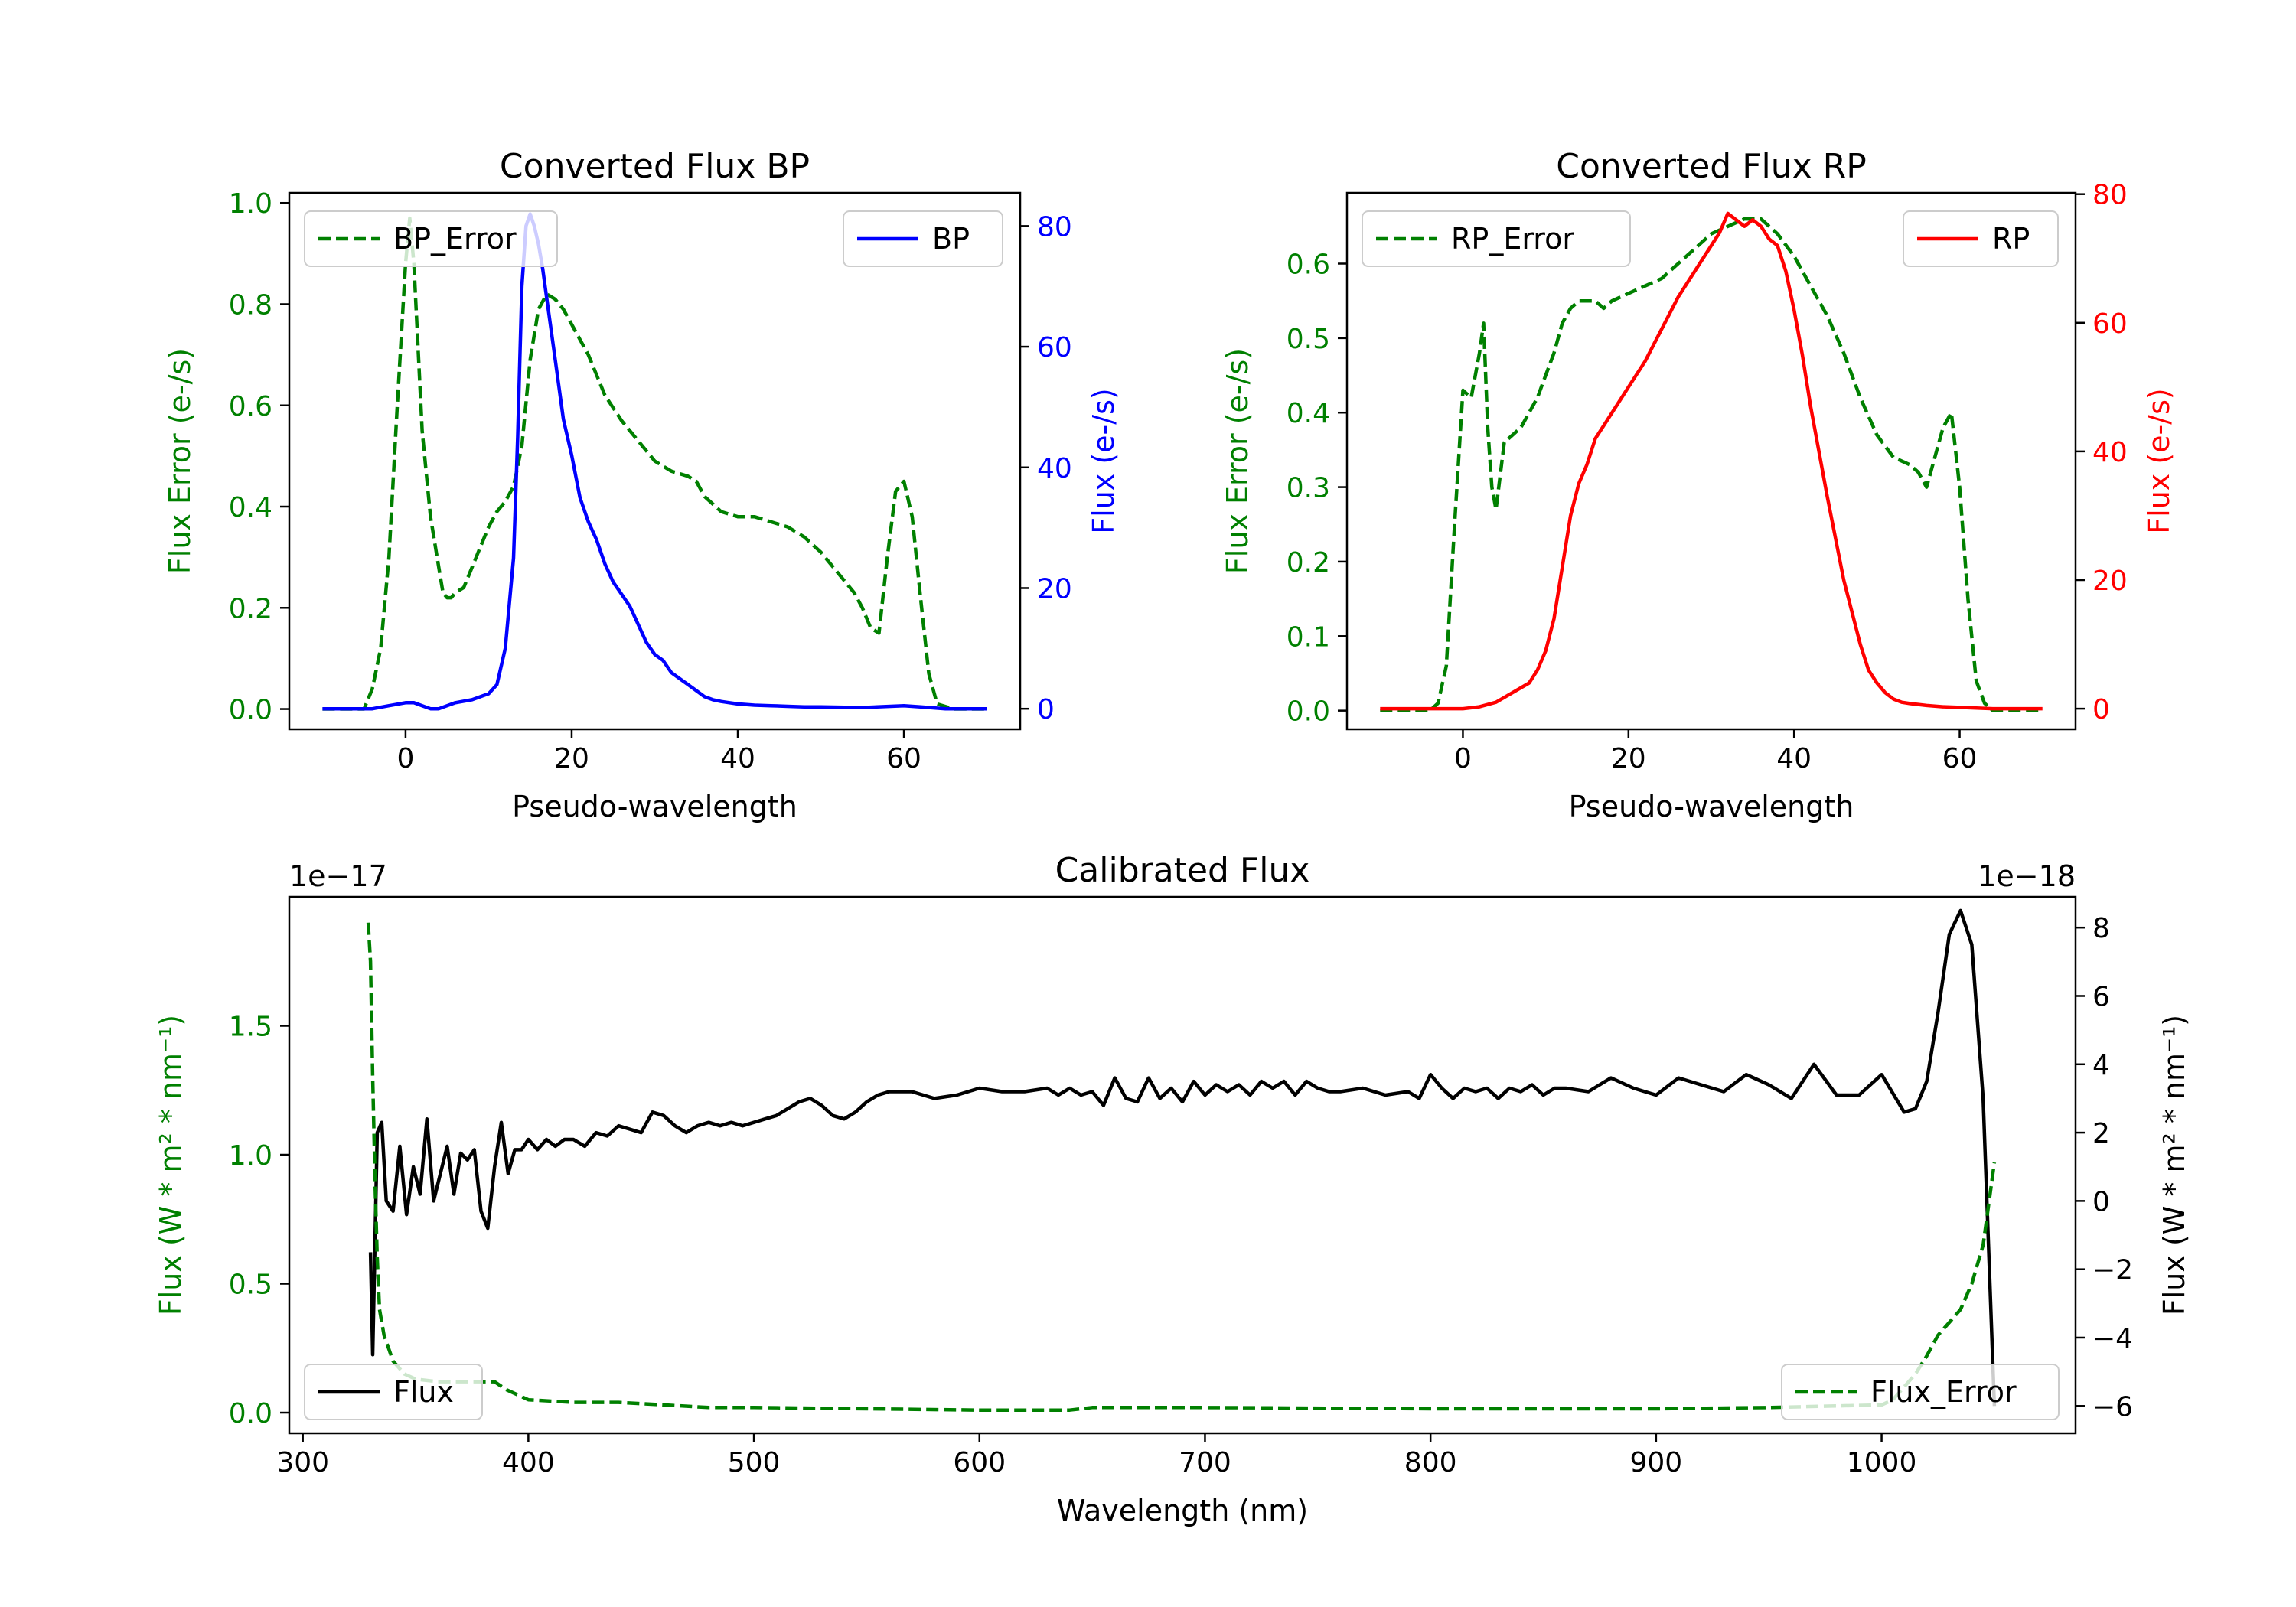 Image resolution: width=2296 pixels, height=1607 pixels. Describe the element at coordinates (1882, 1462) in the screenshot. I see `x-tick-label: 1000` at that location.